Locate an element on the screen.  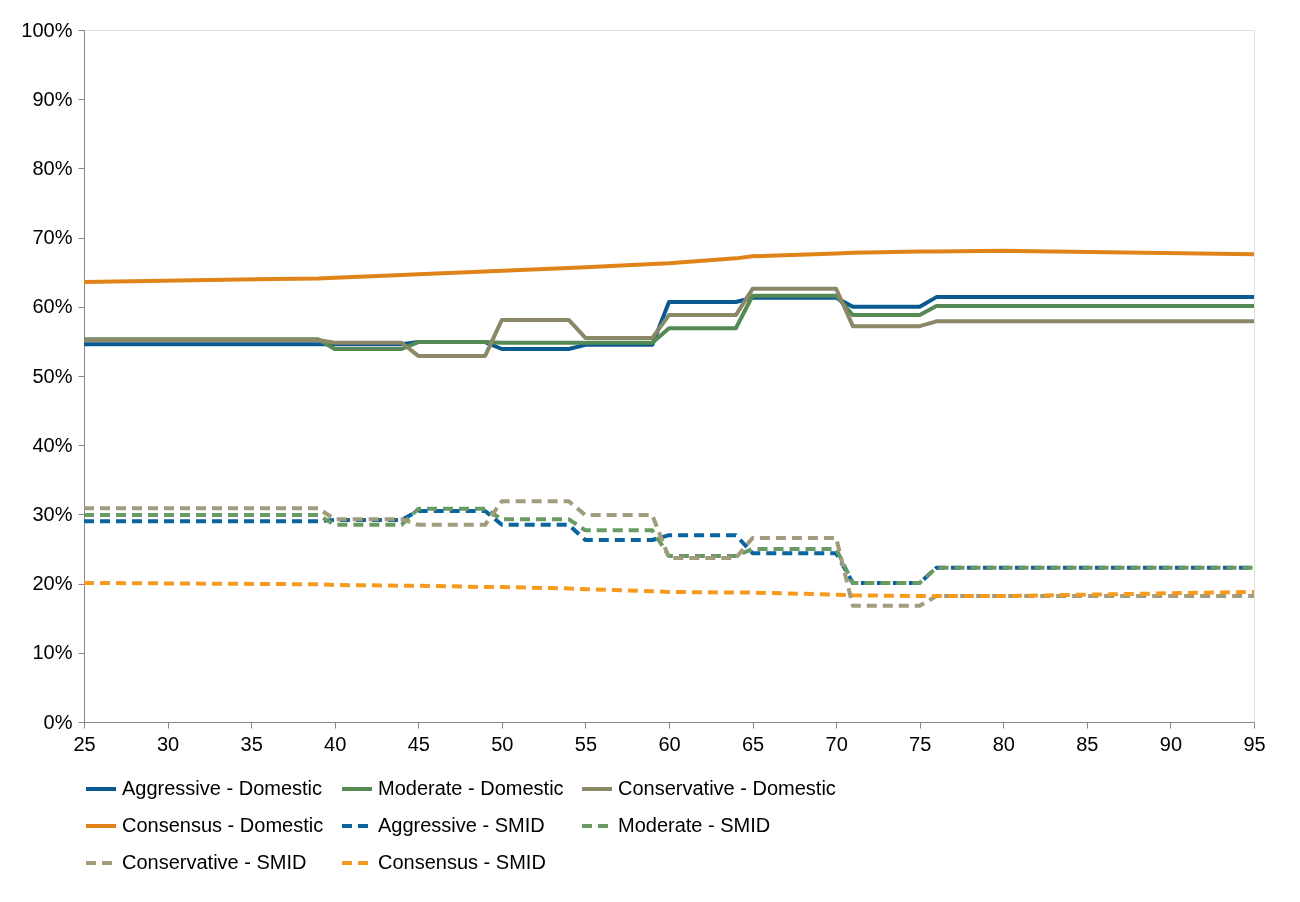
x-tick-label: 50 is located at coordinates (502, 743).